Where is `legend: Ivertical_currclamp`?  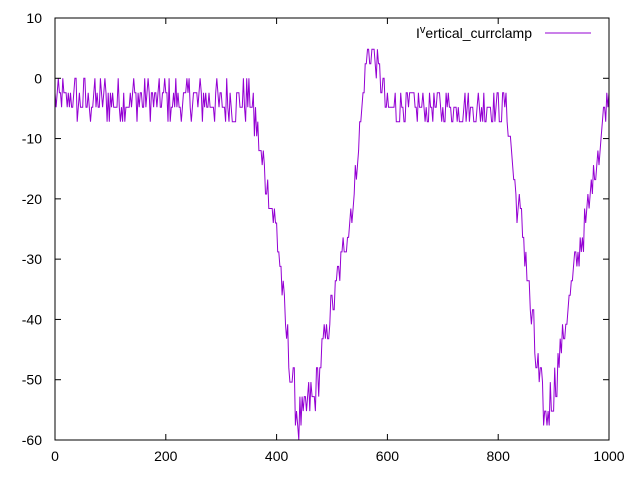
legend: Ivertical_currclamp is located at coordinates (503, 32).